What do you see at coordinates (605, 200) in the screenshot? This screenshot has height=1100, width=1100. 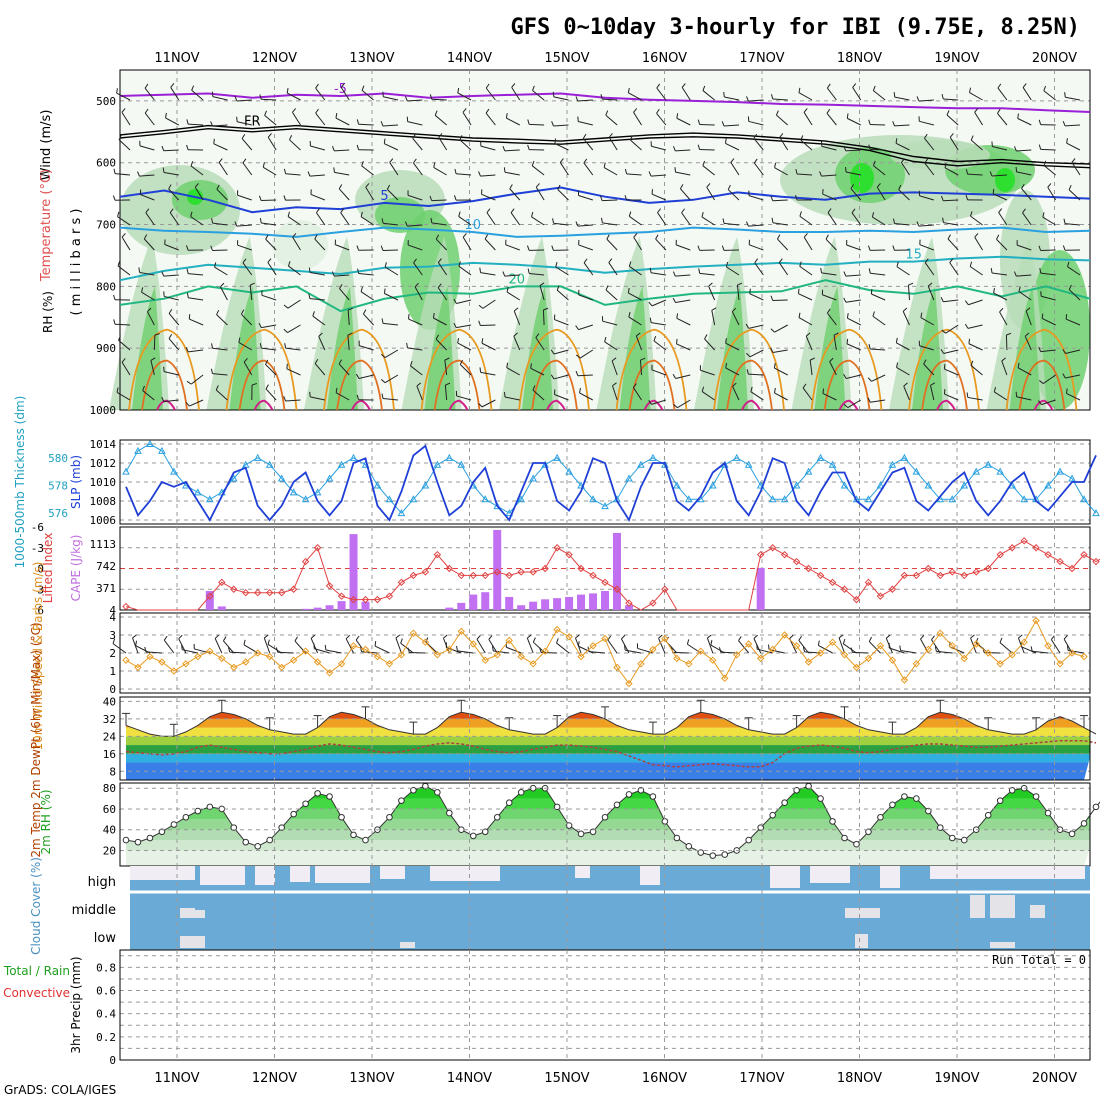 I see `isotherm-line` at bounding box center [605, 200].